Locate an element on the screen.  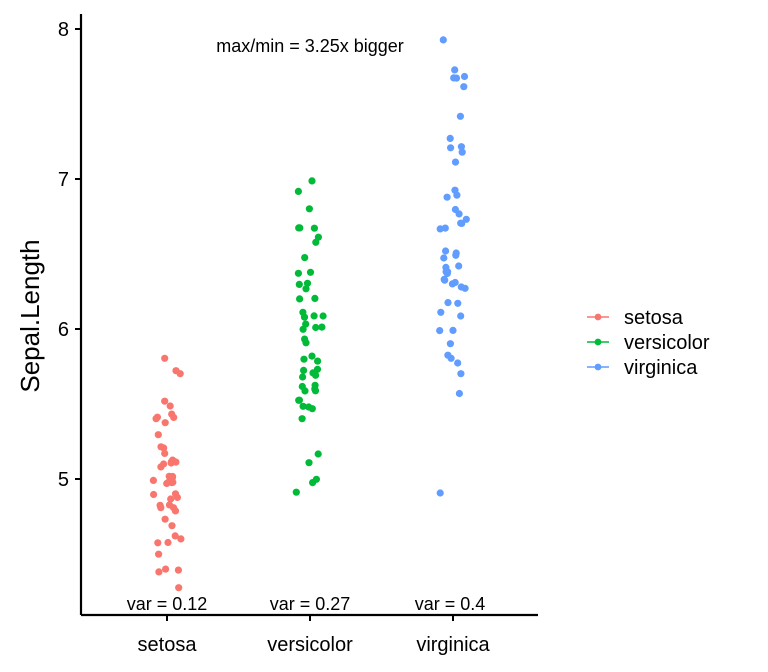
y-axis-ticks: 5 6 7 8 is located at coordinates (69, 255).